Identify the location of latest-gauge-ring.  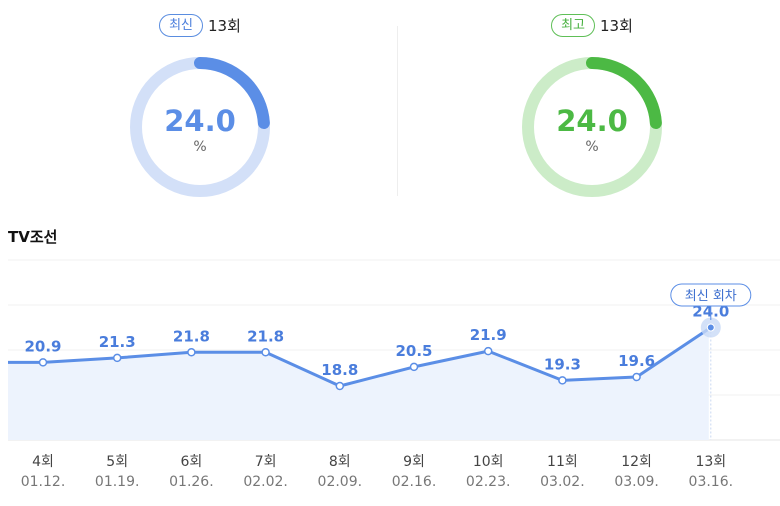
(200, 127).